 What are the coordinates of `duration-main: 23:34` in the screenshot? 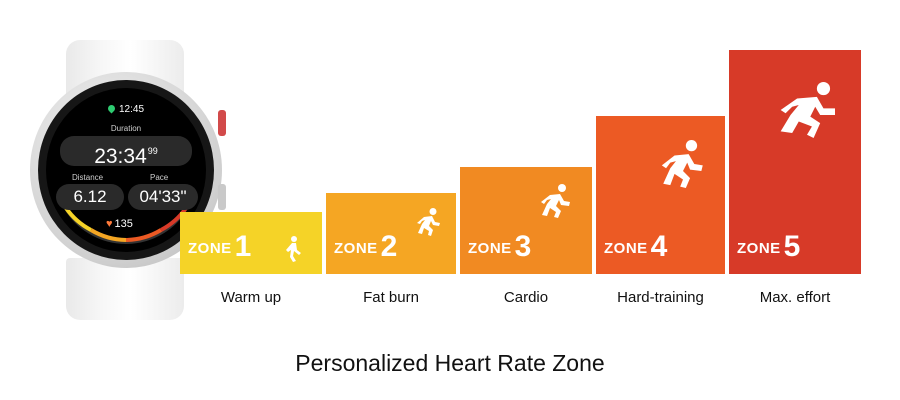 It's located at (120, 156).